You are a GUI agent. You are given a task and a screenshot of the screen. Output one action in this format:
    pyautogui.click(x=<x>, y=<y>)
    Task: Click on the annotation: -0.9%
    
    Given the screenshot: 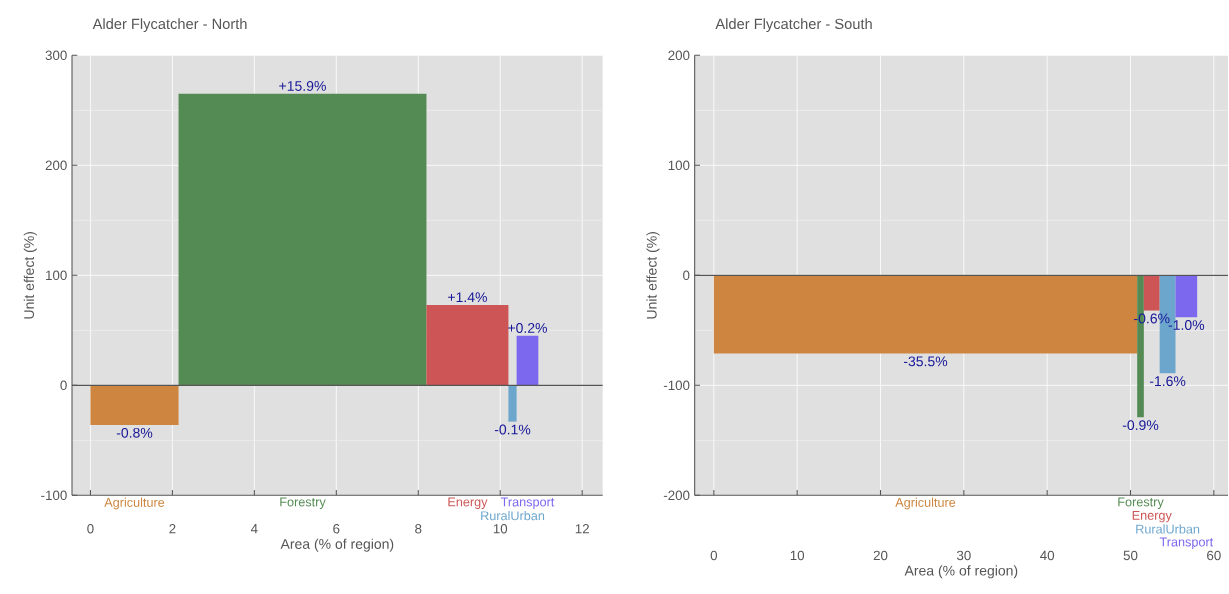 What is the action you would take?
    pyautogui.click(x=1140, y=425)
    